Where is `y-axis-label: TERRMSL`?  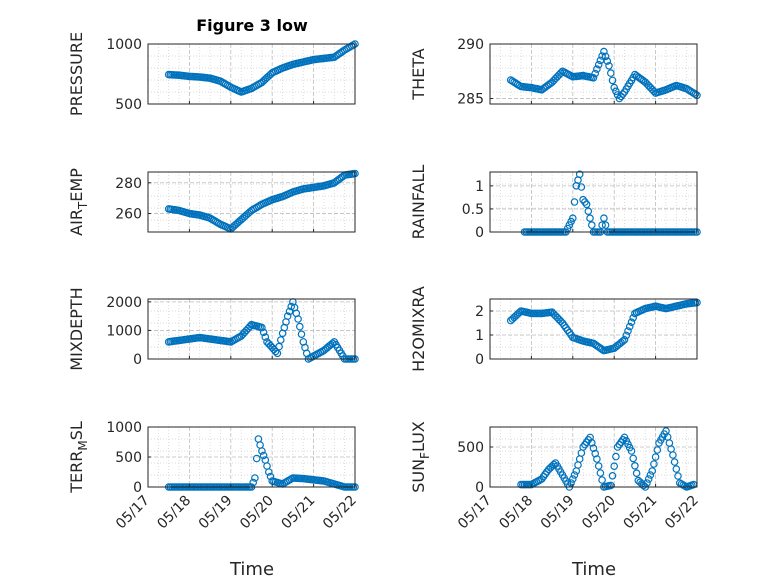
y-axis-label: TERRMSL is located at coordinates (78, 457).